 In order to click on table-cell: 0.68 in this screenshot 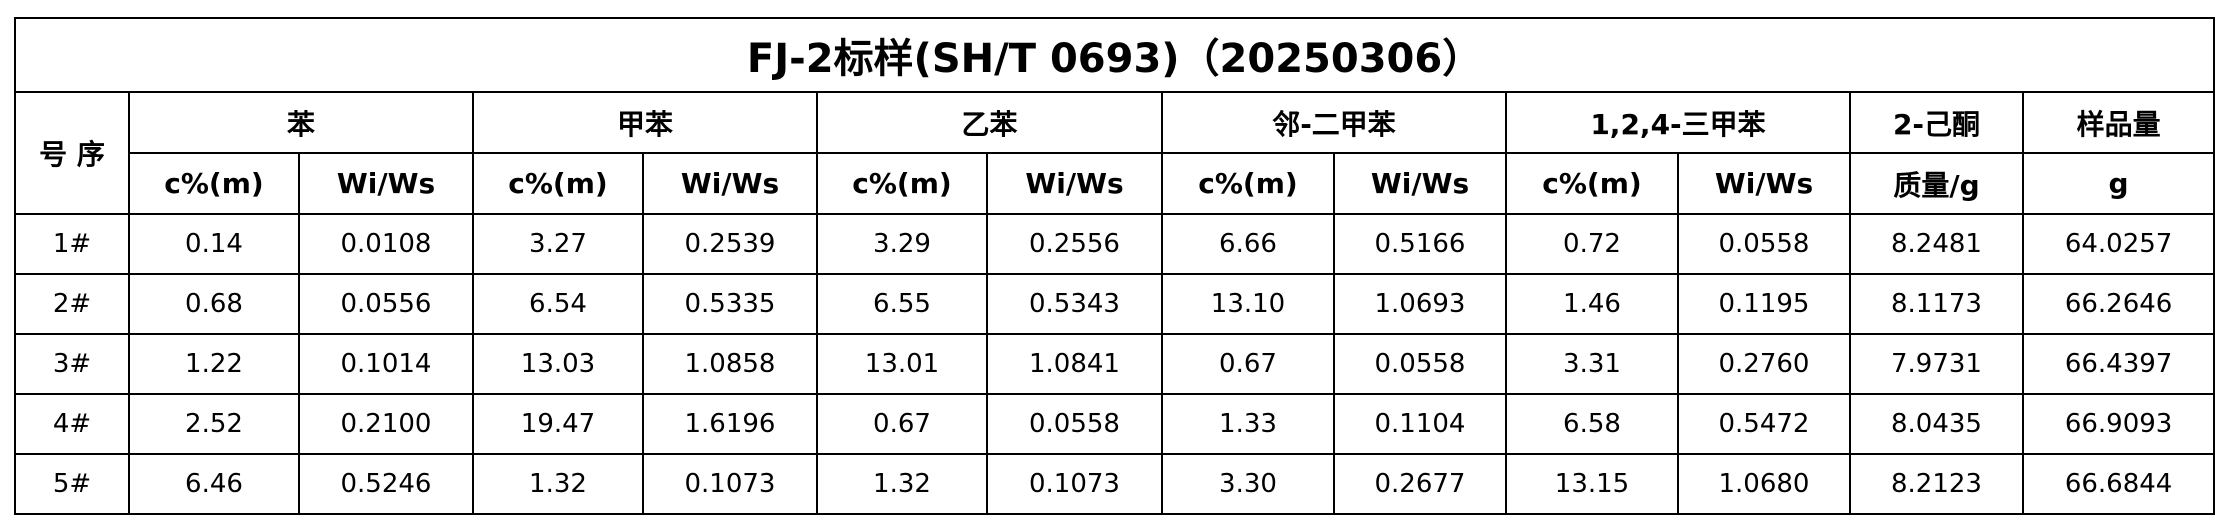, I will do `click(214, 304)`.